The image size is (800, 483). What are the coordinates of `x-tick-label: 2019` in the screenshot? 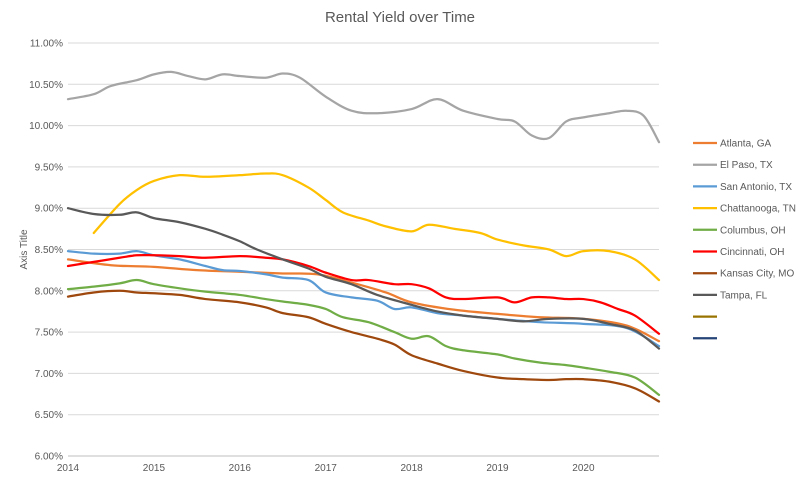 It's located at (497, 468).